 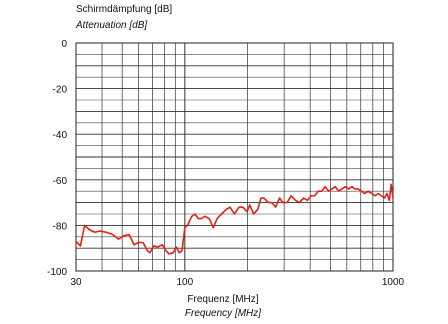 What do you see at coordinates (393, 282) in the screenshot?
I see `x-tick-label: 1000` at bounding box center [393, 282].